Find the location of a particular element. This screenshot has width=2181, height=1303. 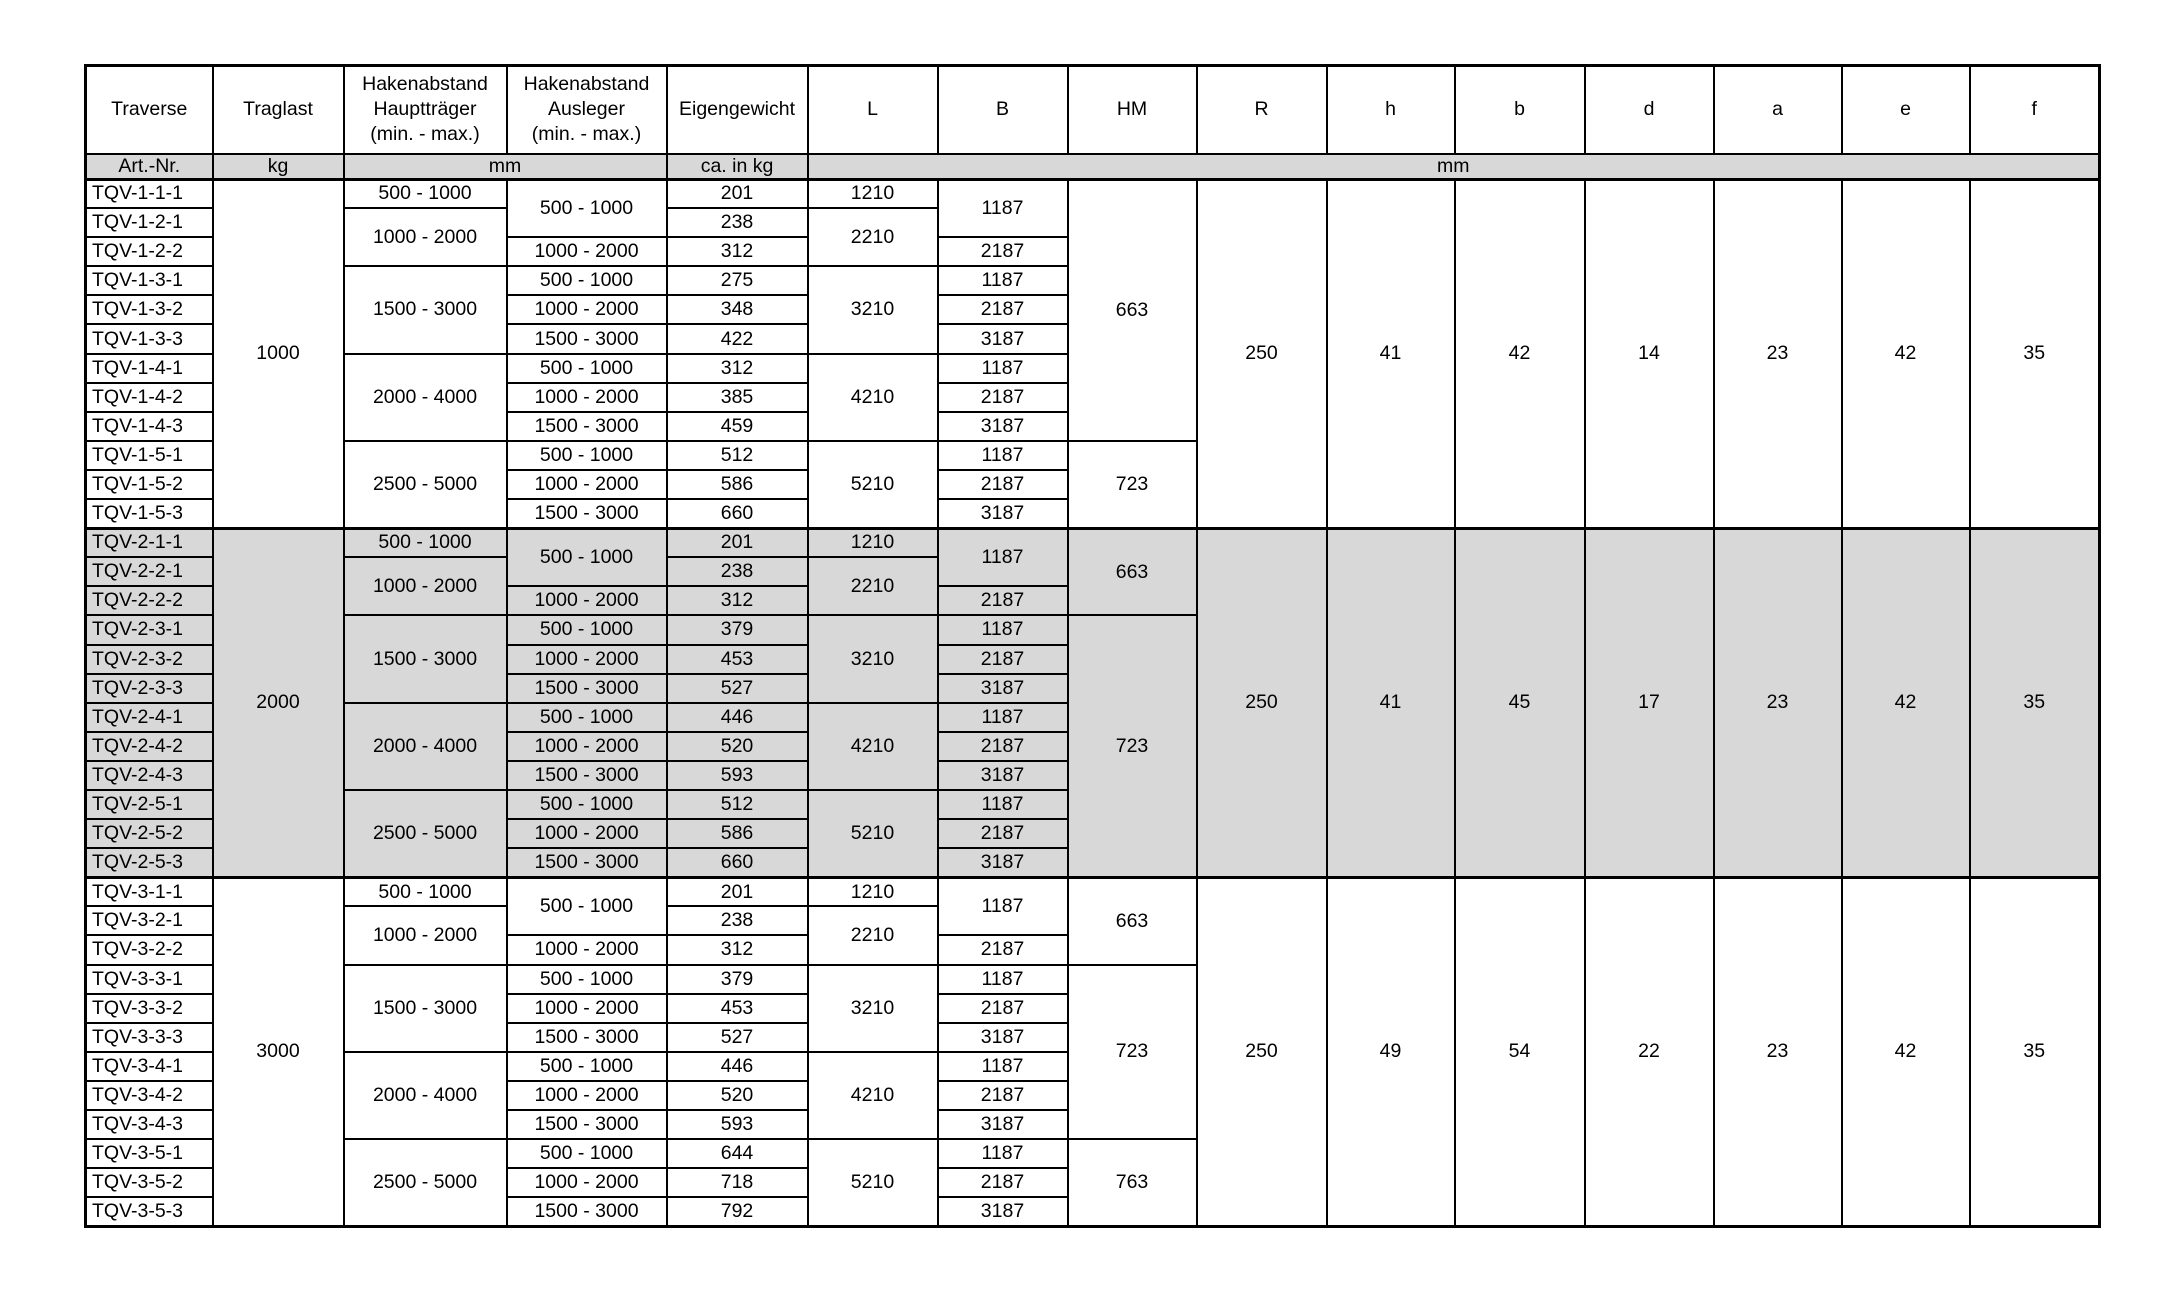

table-row: TQV-3-2-1 1000 - 2000 238 2210 is located at coordinates (1092, 935).